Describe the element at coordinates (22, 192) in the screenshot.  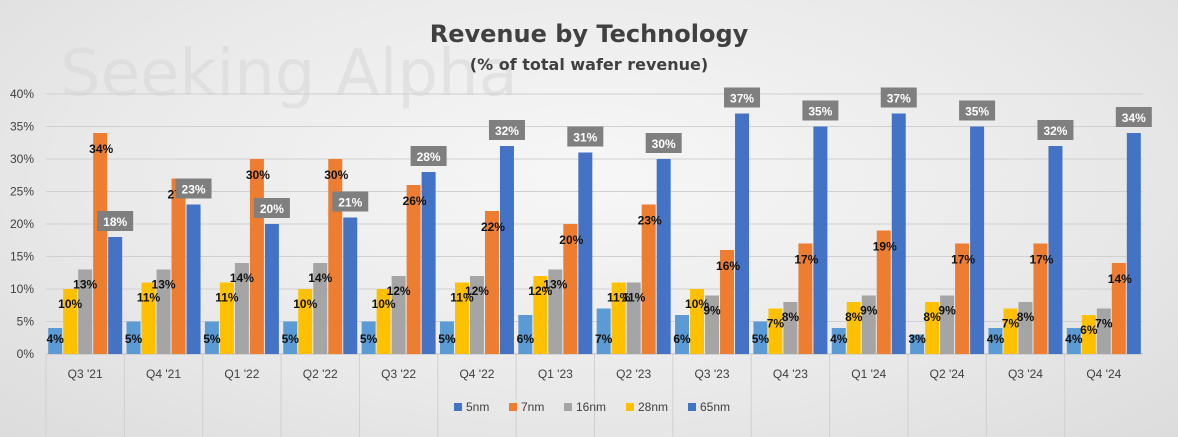
I see `y-tick-label: 25%` at that location.